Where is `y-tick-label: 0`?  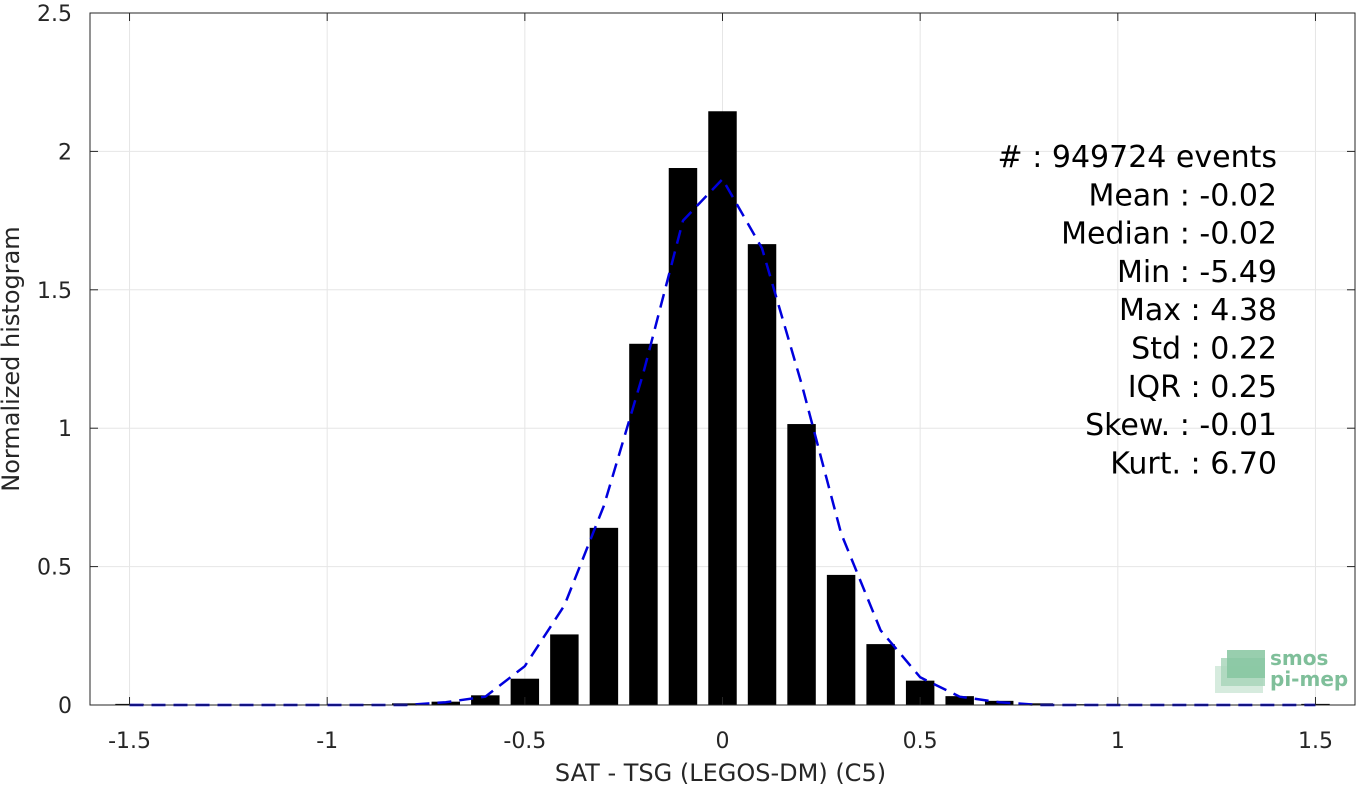 y-tick-label: 0 is located at coordinates (65, 706).